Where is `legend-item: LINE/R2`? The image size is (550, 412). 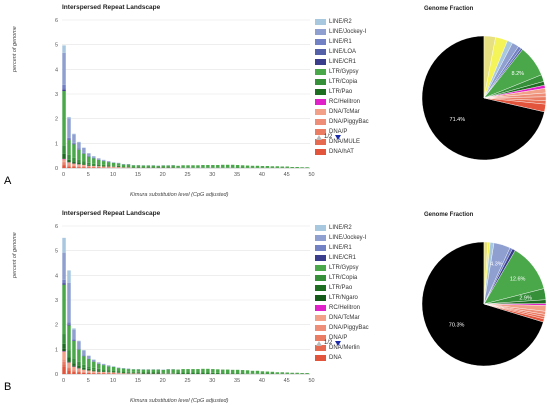 legend-item: LINE/R2 is located at coordinates (342, 22).